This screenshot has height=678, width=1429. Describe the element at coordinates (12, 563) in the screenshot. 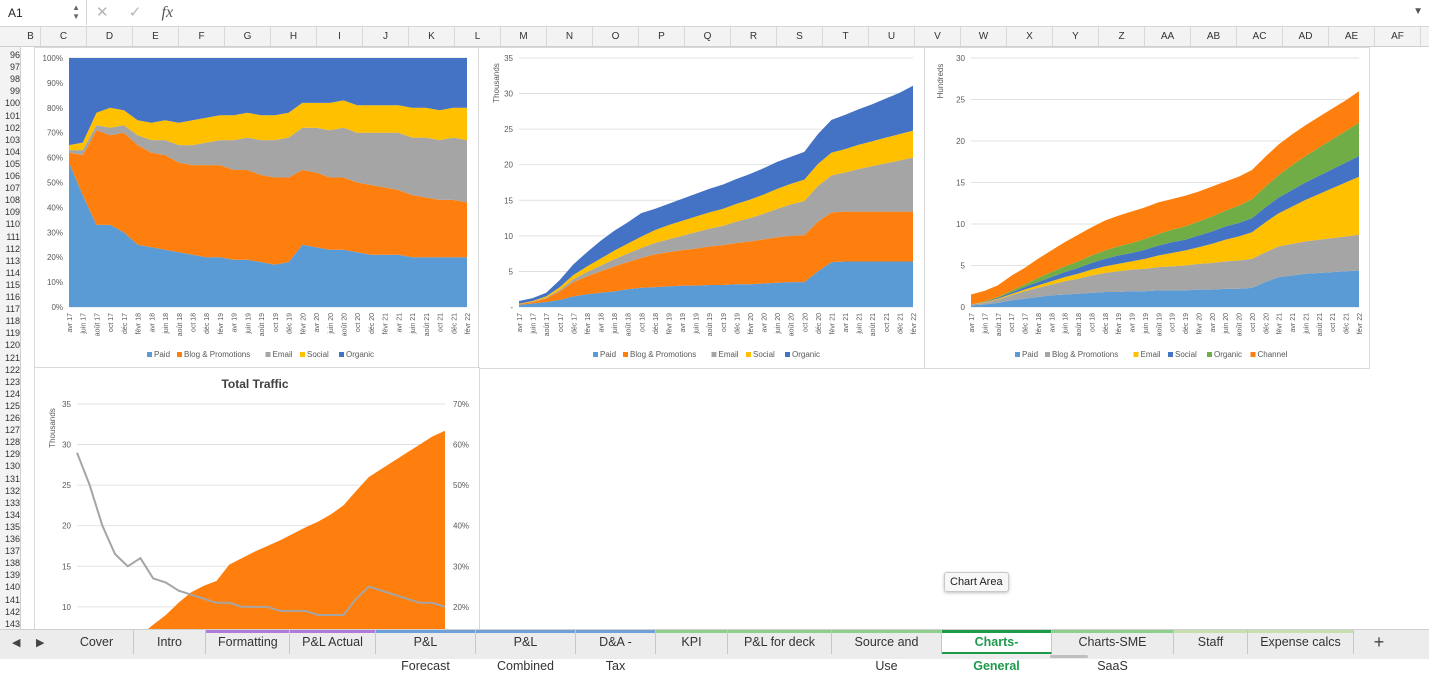

I see `row-header: 138` at that location.